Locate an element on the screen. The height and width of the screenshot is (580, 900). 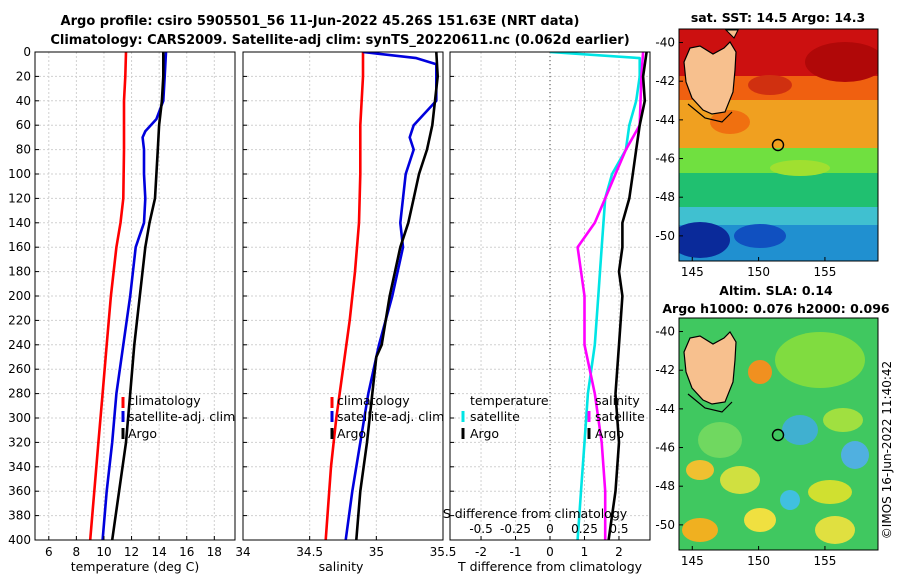
y-tick-label: 300 is located at coordinates (19, 418).